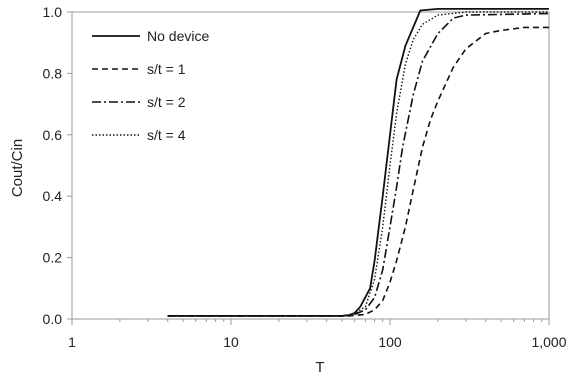  Describe the element at coordinates (53, 12) in the screenshot. I see `y-tick-label: 1.0` at that location.